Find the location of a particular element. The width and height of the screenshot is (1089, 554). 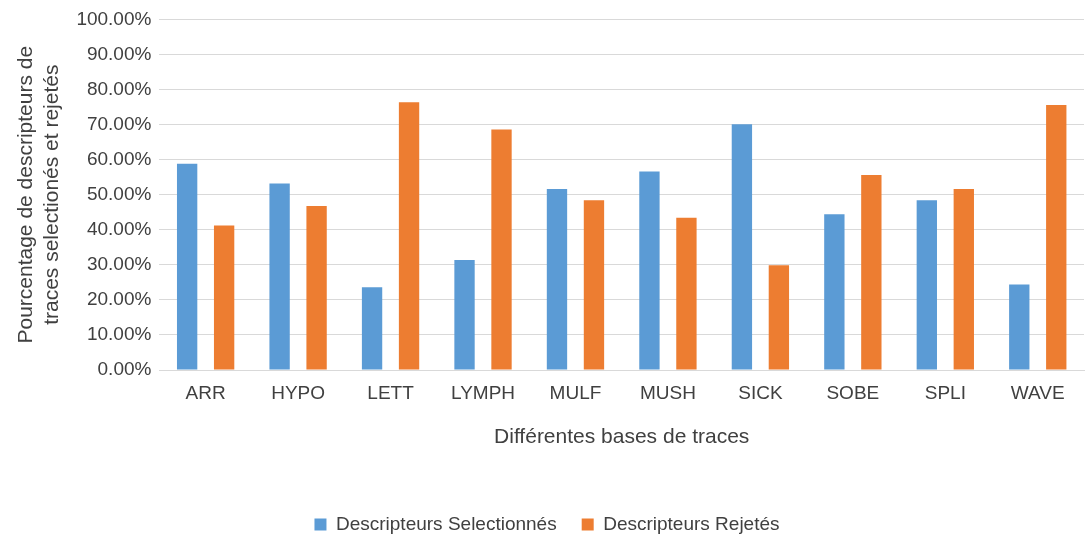

x-tick-label: SPLI is located at coordinates (945, 392).